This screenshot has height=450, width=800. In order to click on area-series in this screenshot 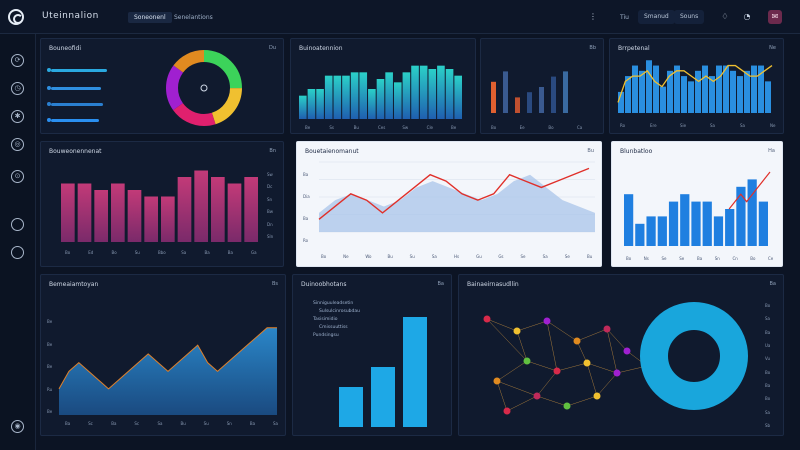, I will do `click(457, 203)`.